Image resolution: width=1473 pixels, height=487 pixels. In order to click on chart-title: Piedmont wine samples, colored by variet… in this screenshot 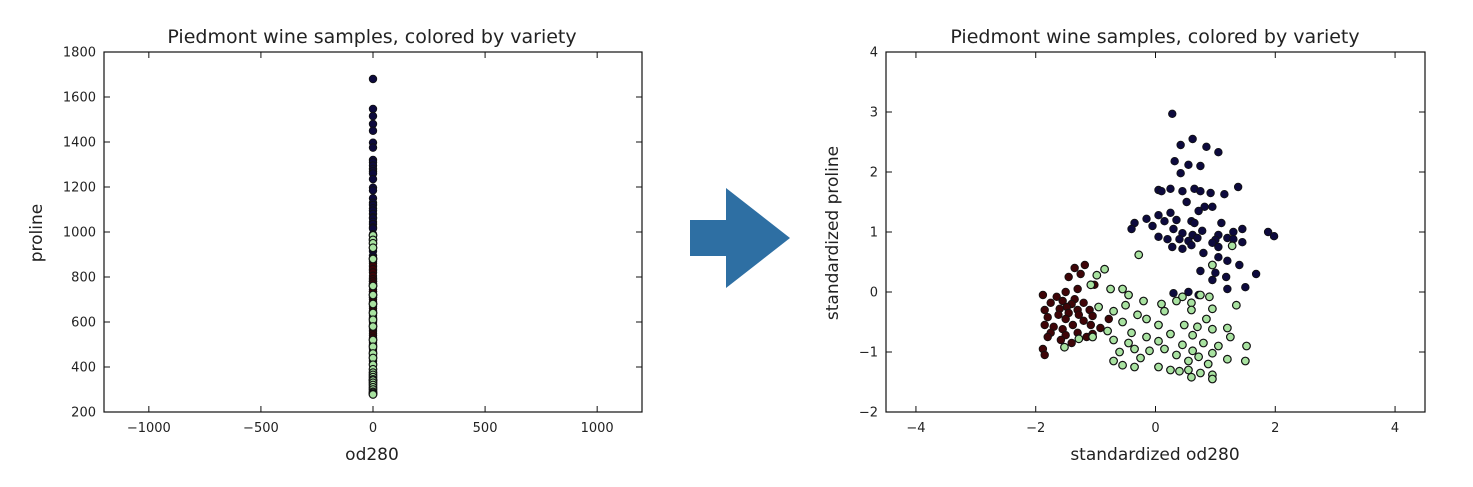, I will do `click(1154, 37)`.